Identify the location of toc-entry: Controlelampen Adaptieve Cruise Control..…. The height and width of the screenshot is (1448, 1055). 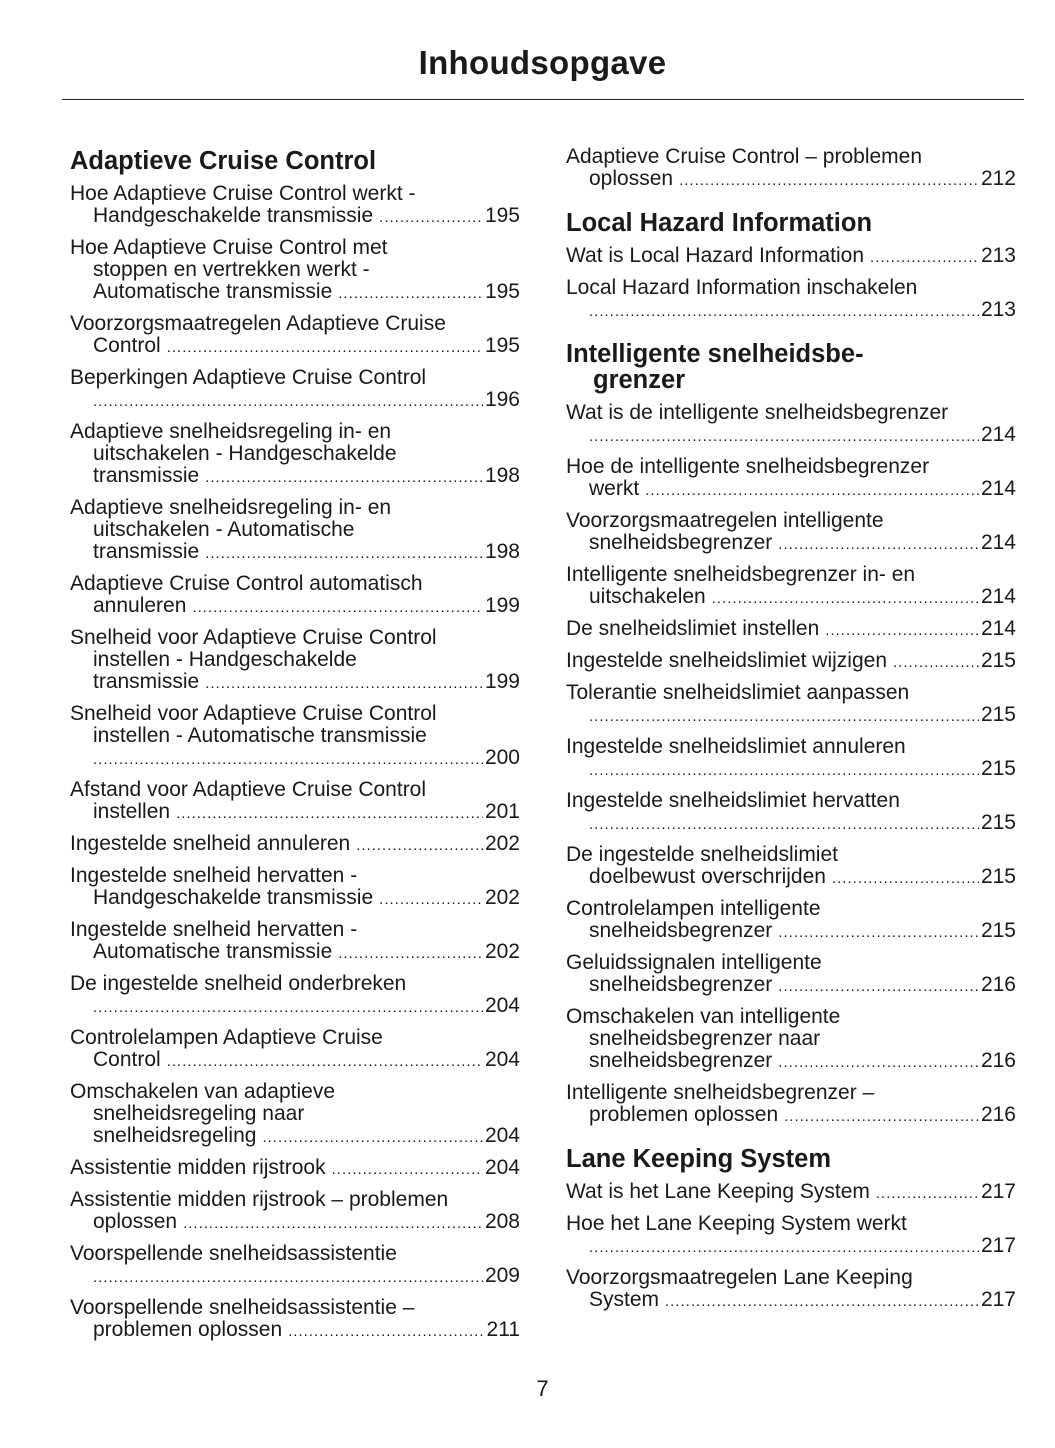
(295, 1050).